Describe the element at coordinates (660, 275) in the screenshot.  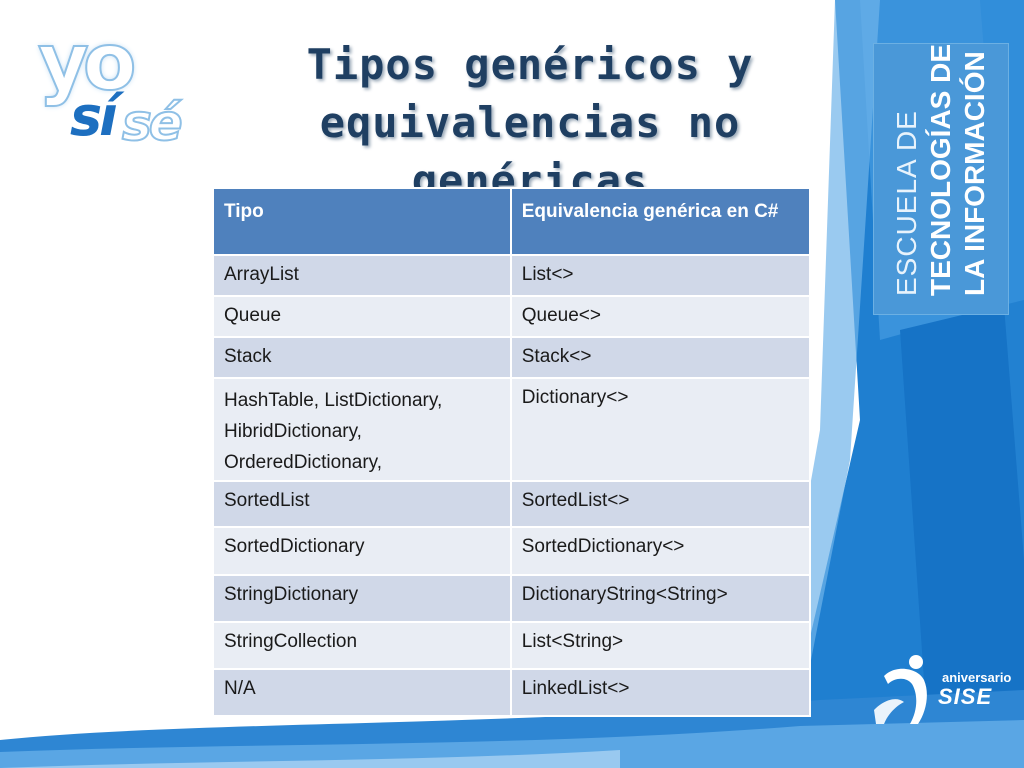
I see `cell-equivalencia: List<>` at that location.